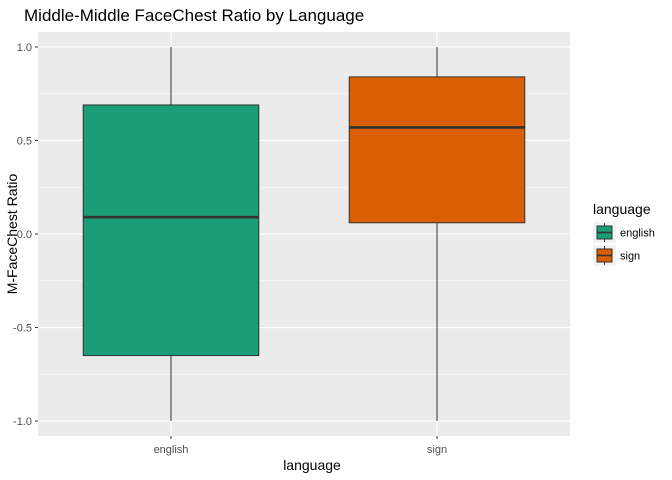 This screenshot has width=672, height=480. I want to click on y-tick-label: 0.5, so click(24, 141).